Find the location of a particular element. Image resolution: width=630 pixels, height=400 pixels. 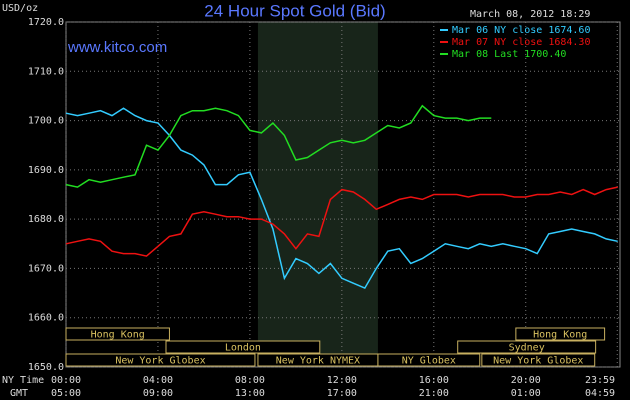

session-label: NY Globex is located at coordinates (429, 361).